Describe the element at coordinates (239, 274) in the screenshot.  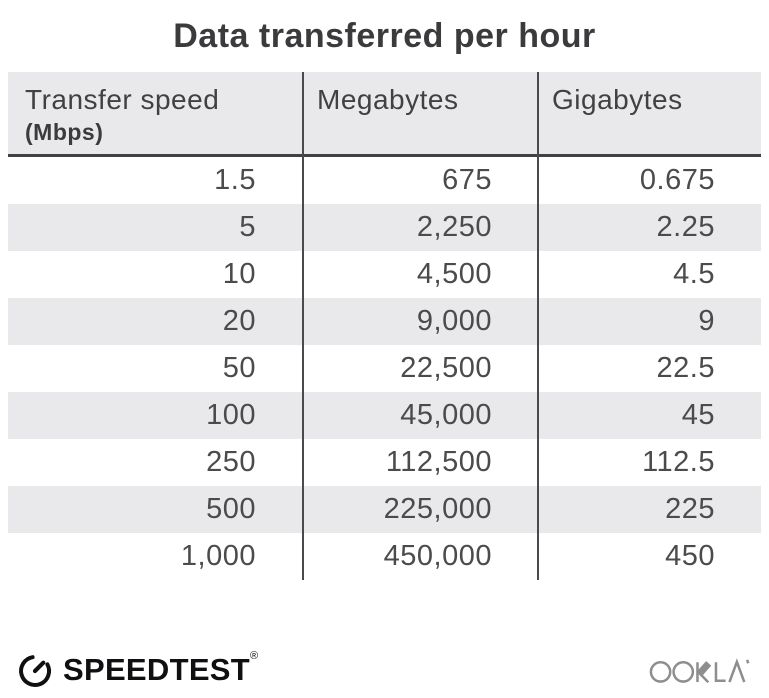
I see `cell-speed: 10` at that location.